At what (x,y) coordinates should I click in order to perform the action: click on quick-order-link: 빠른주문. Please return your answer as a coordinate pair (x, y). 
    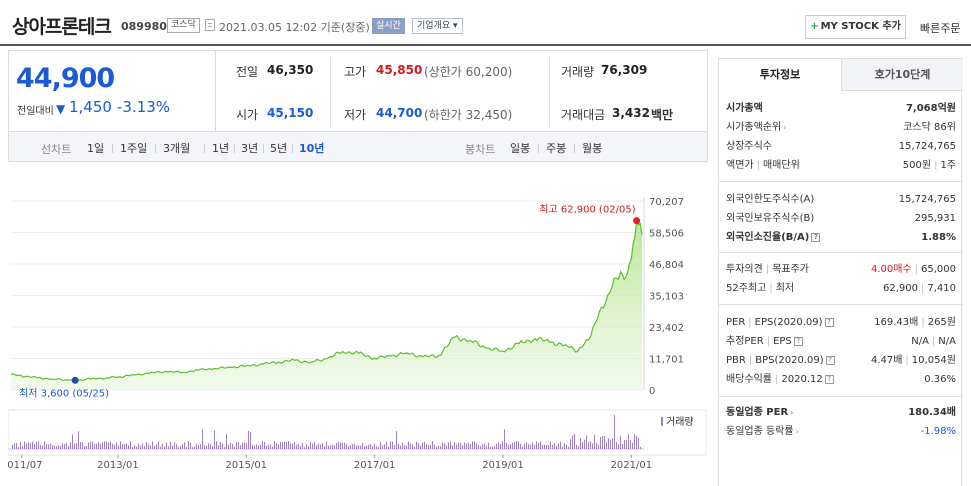
    Looking at the image, I should click on (940, 28).